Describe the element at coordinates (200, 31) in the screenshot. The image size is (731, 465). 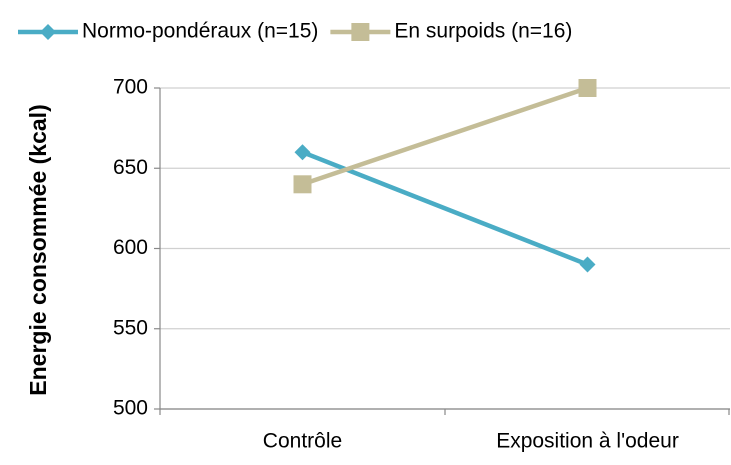
I see `legend-label: Normo-pondéraux (n=15)` at that location.